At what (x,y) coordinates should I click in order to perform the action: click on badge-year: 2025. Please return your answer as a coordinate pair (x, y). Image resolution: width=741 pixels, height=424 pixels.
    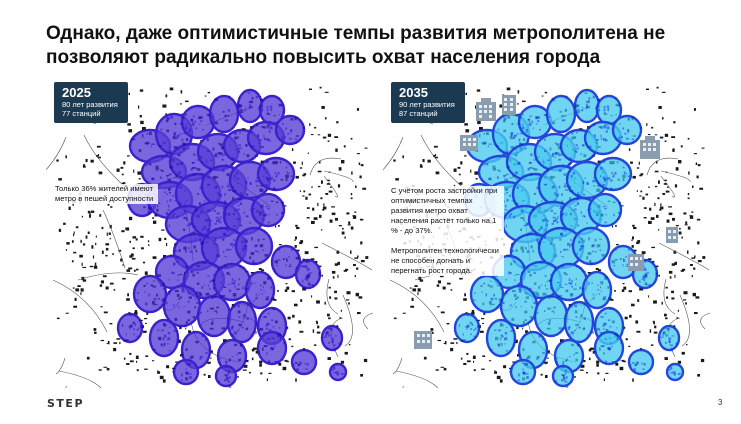
    Looking at the image, I should click on (76, 92).